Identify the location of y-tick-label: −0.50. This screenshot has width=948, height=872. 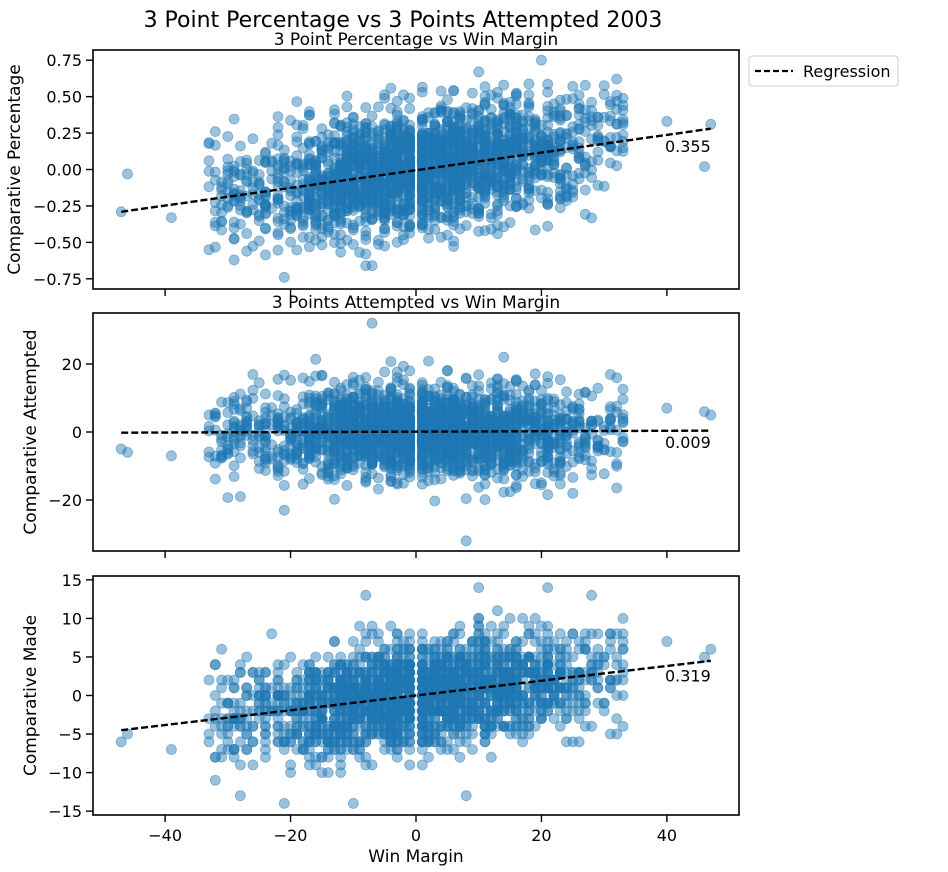
(57, 242).